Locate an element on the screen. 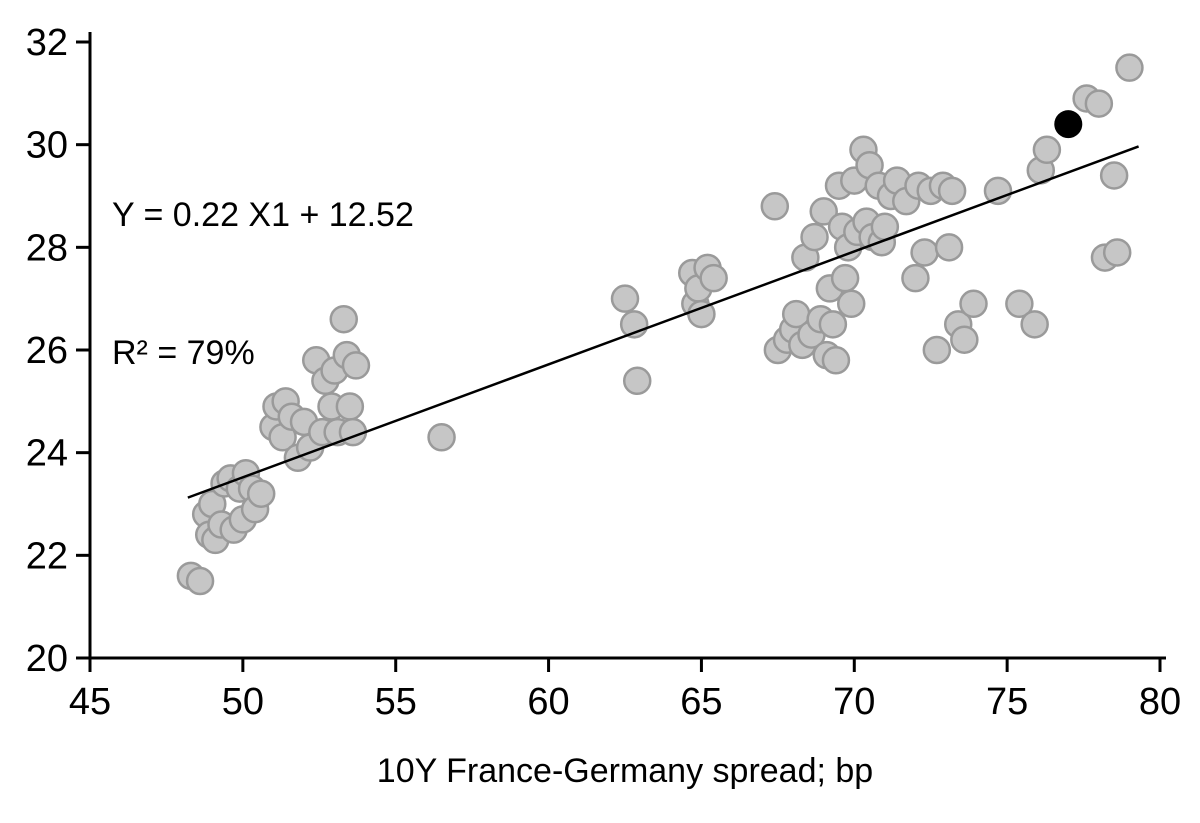 The width and height of the screenshot is (1200, 823). y-tick-label: 32 is located at coordinates (47, 43).